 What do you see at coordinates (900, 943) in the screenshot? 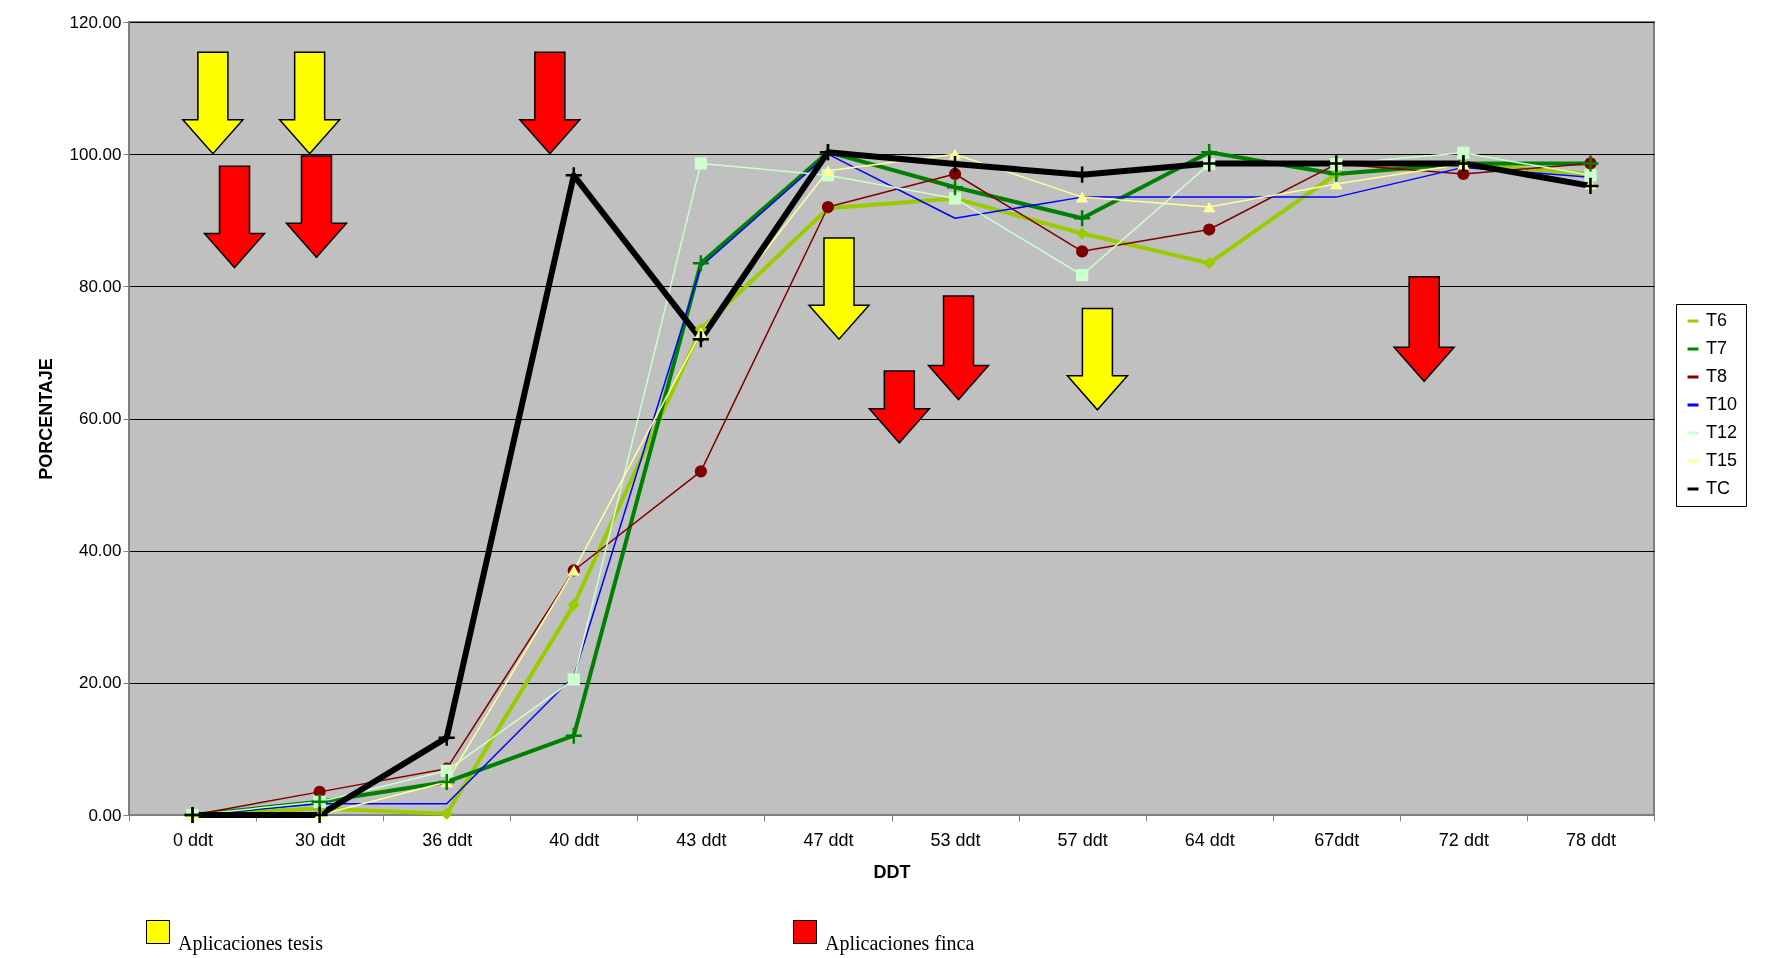
I see `text: Aplicaciones finca` at bounding box center [900, 943].